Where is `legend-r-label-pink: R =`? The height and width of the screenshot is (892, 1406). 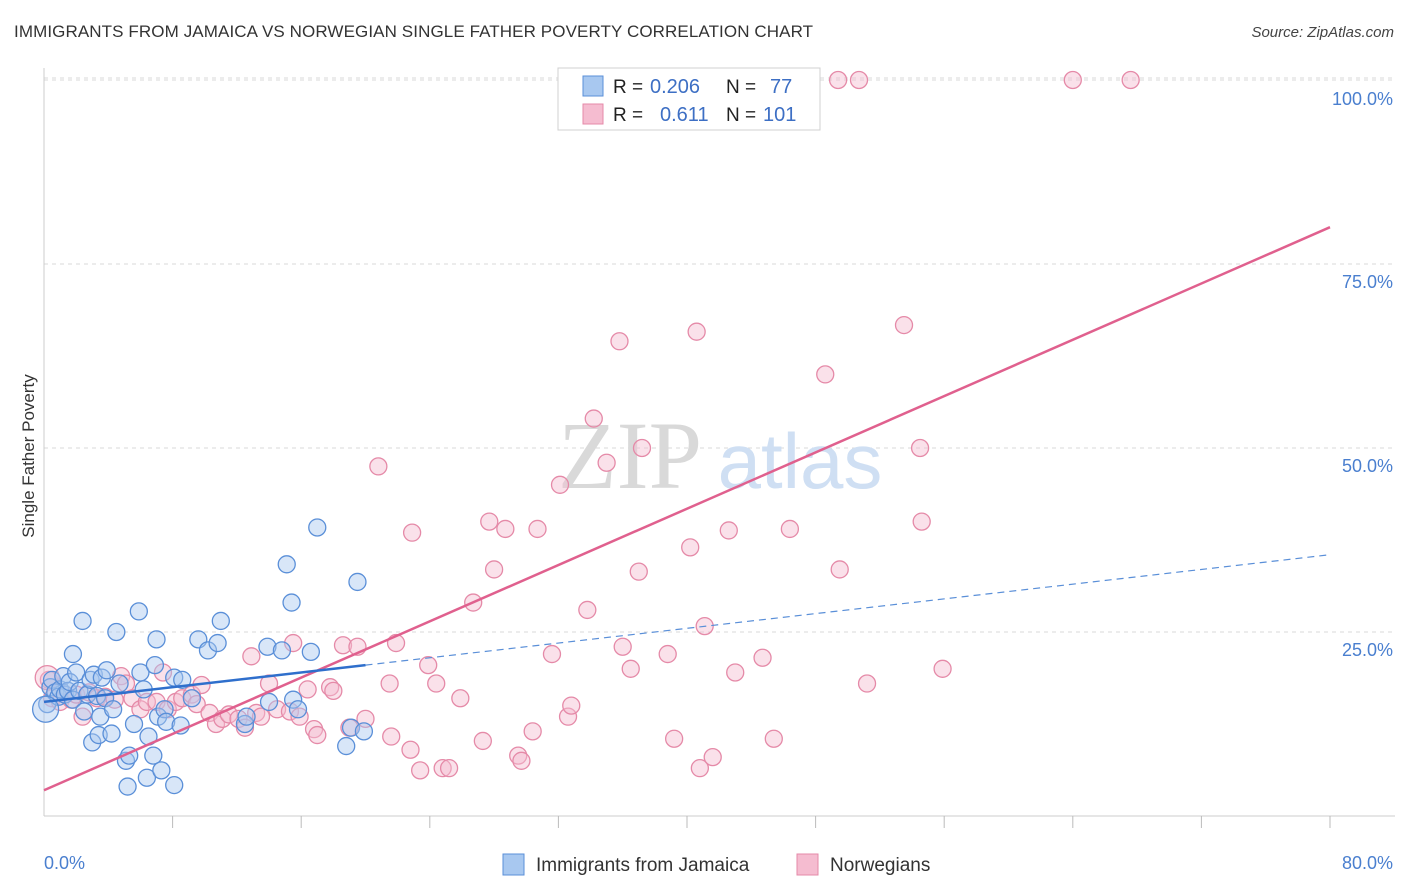 legend-r-label-pink: R = is located at coordinates (628, 115).